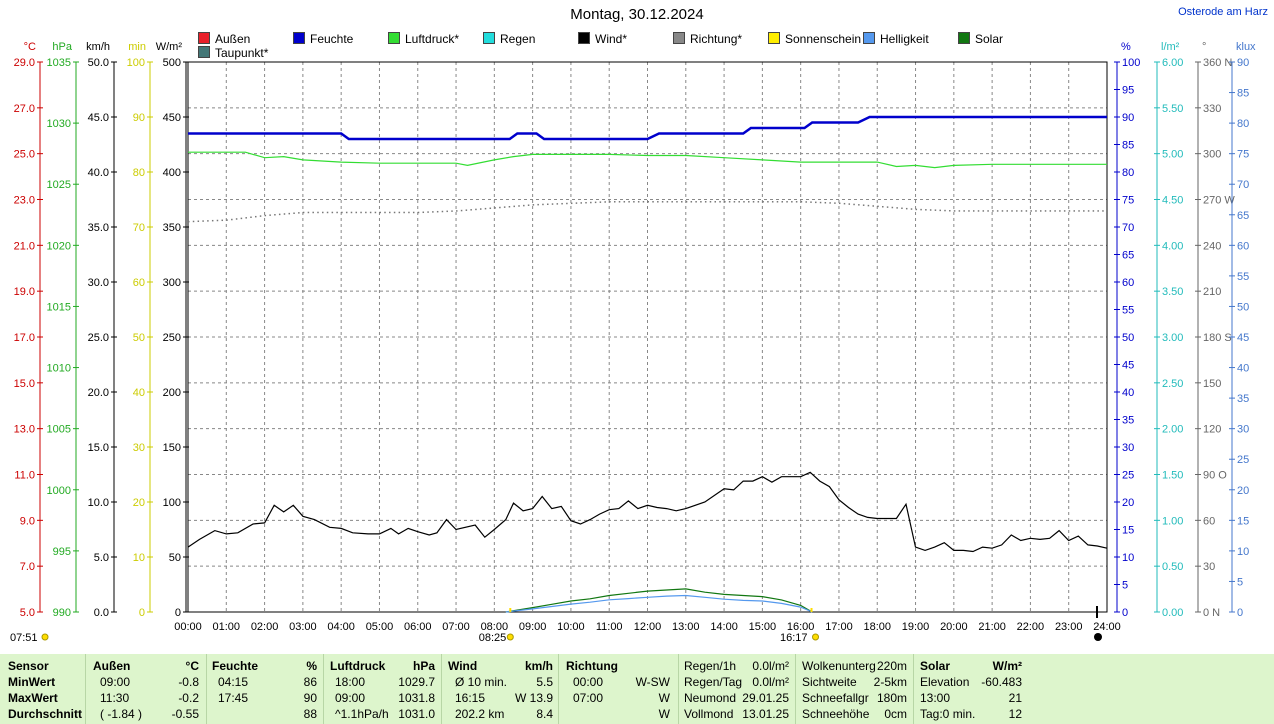 The height and width of the screenshot is (724, 1274). Describe the element at coordinates (1001, 682) in the screenshot. I see `stats-cell: -60.483` at that location.